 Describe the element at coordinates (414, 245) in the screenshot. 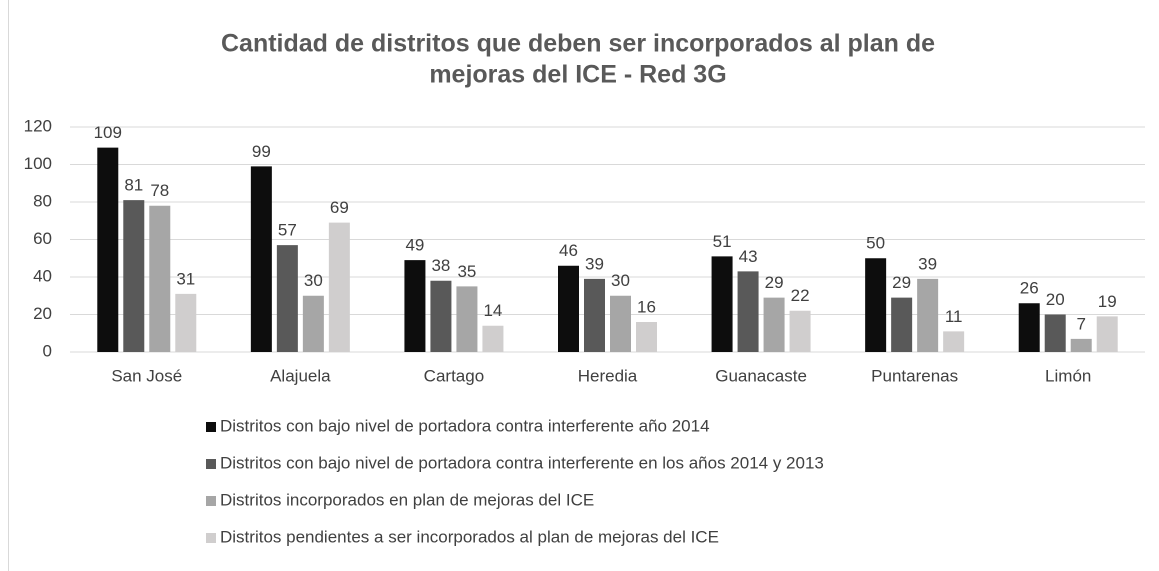

I see `value-label: 49` at that location.